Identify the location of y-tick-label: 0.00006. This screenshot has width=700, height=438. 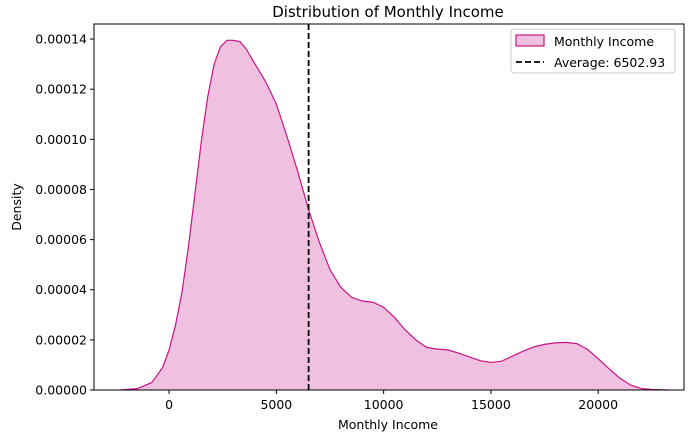
(61, 239).